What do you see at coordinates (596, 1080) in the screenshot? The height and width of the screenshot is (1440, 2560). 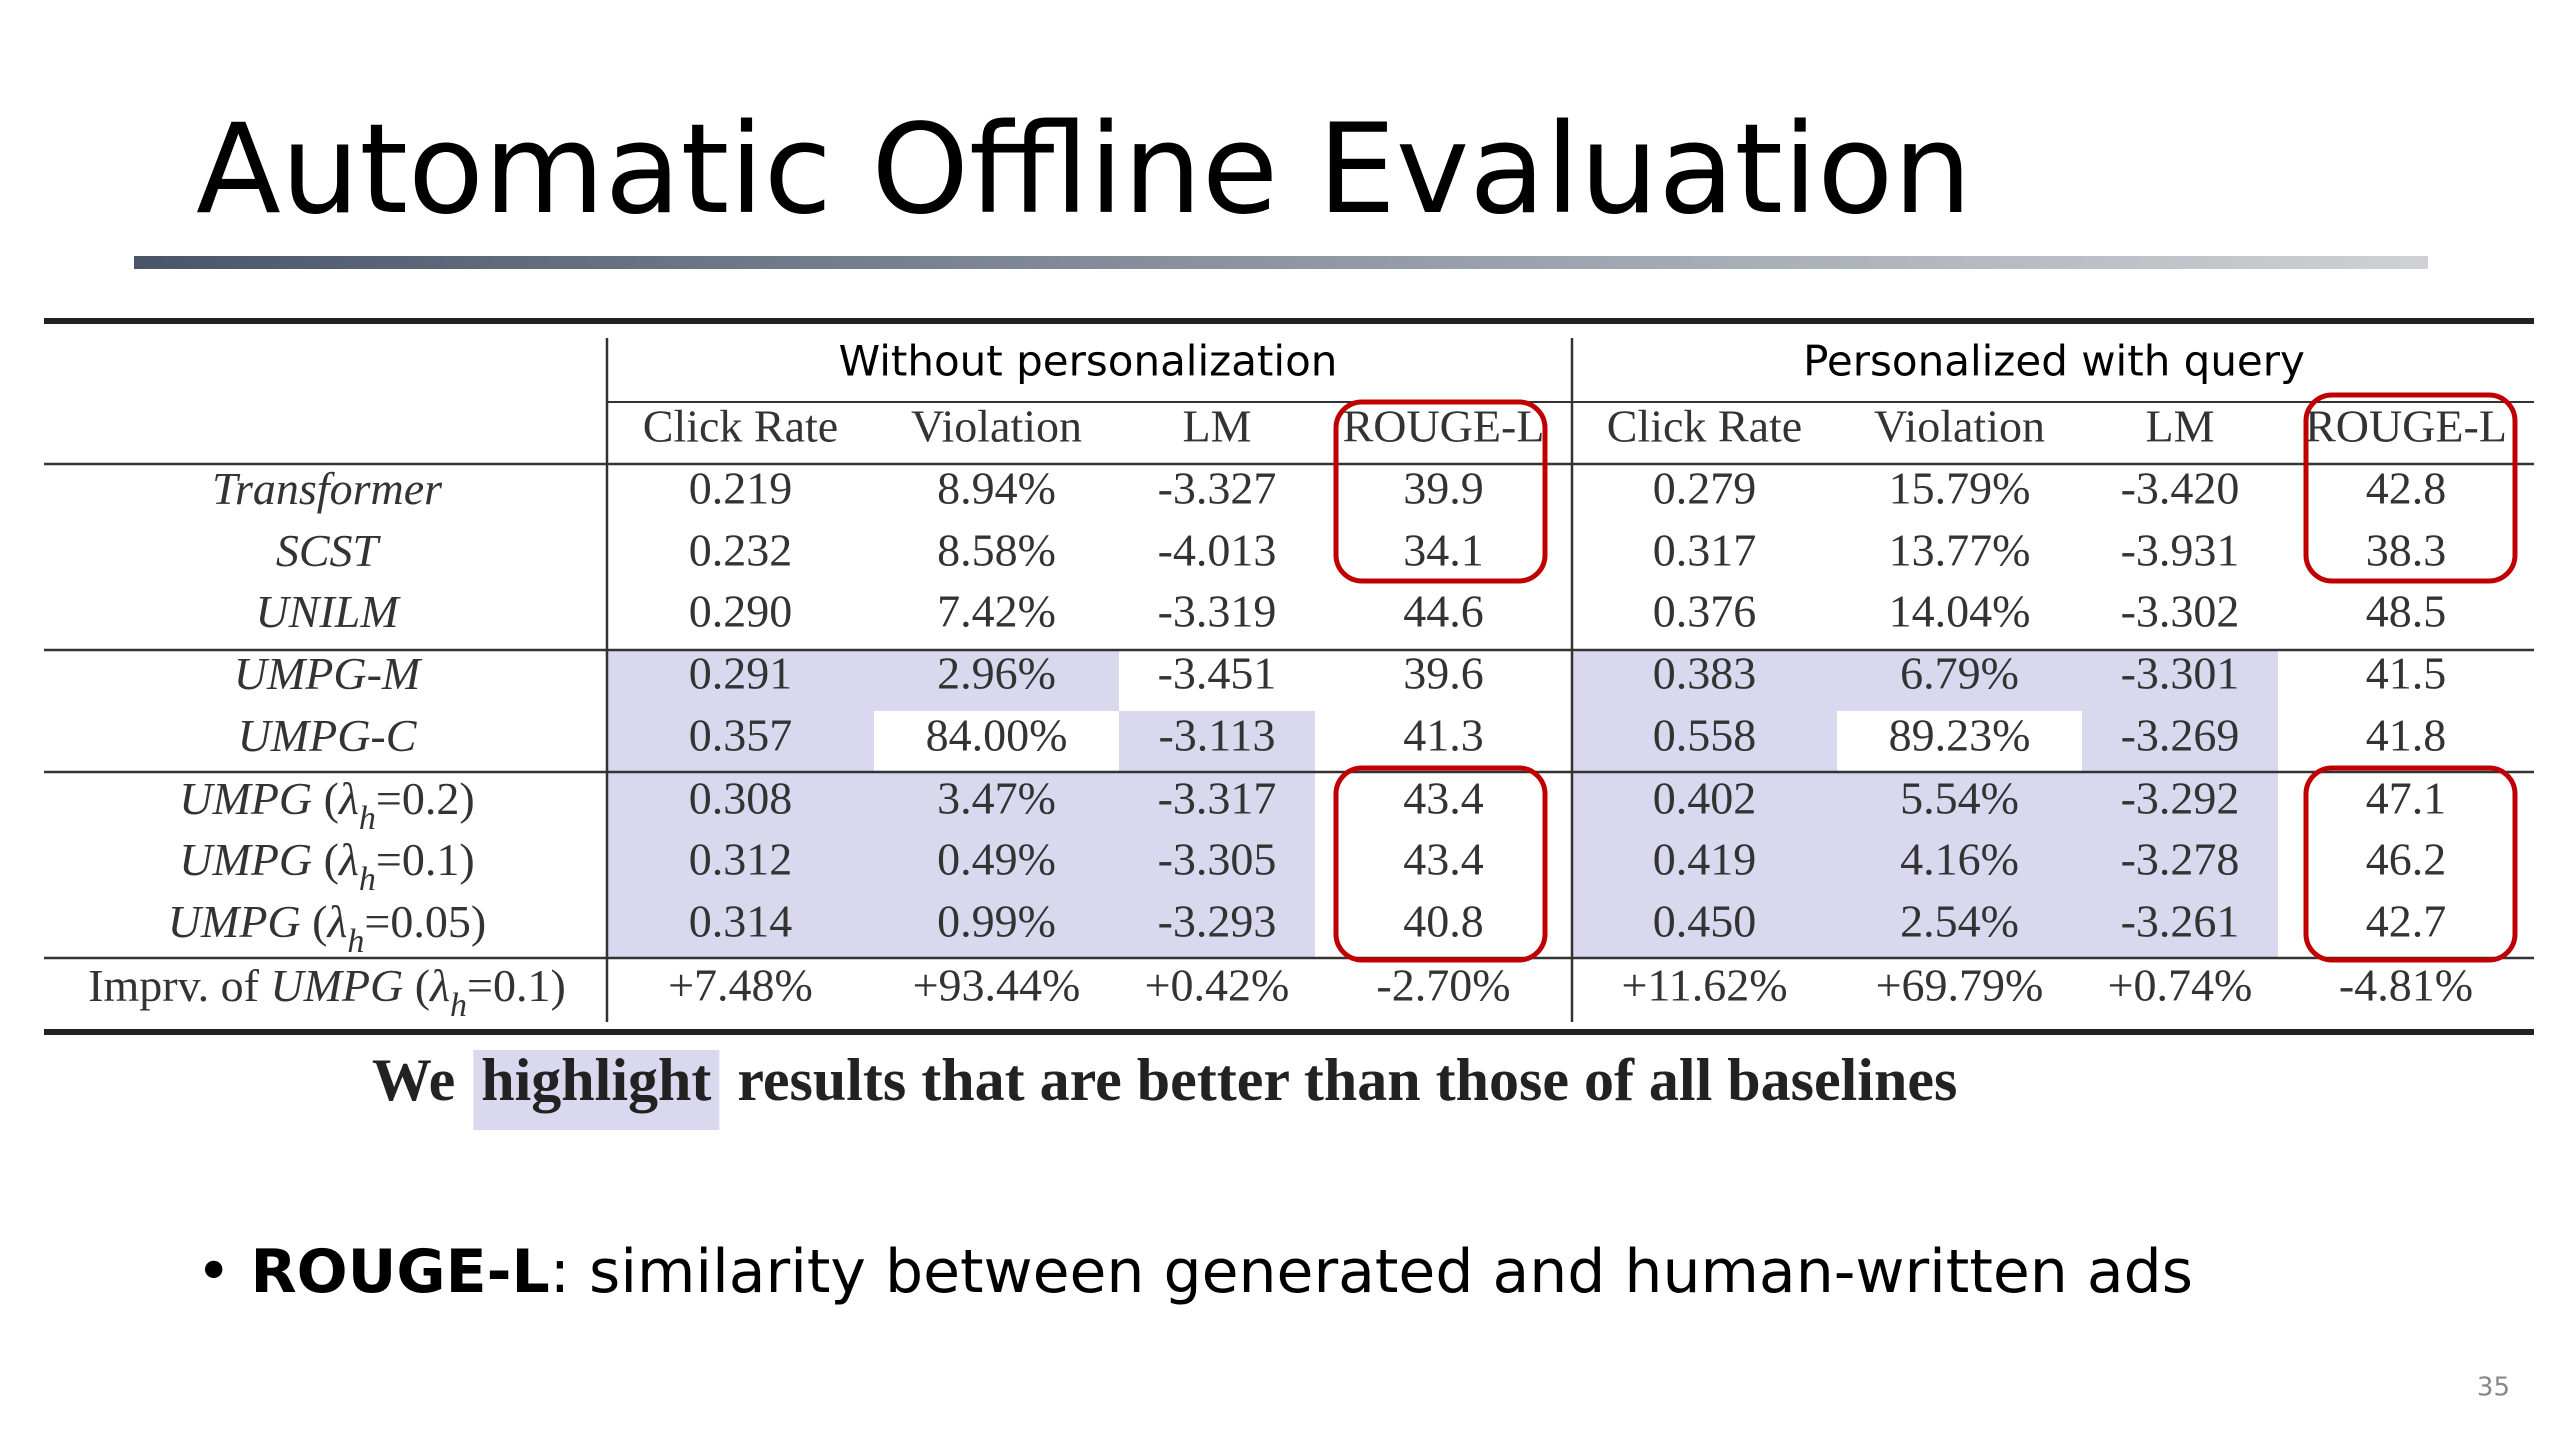 I see `caption-highlight: highlight` at bounding box center [596, 1080].